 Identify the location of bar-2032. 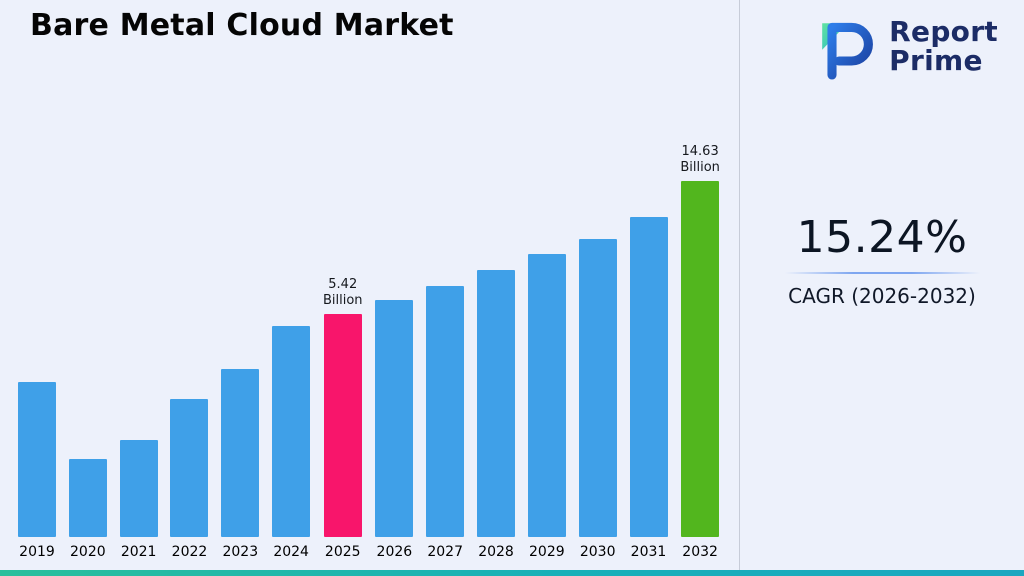
(700, 359).